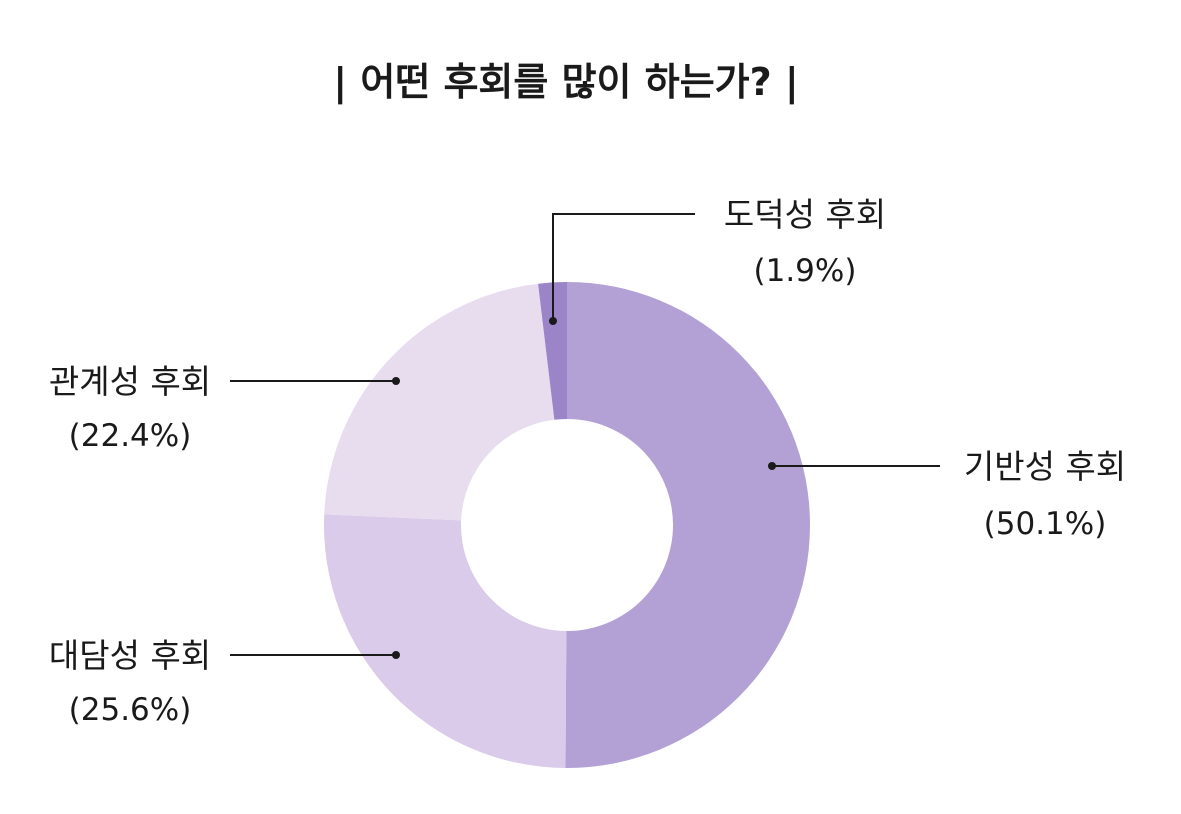 Image resolution: width=1181 pixels, height=814 pixels. I want to click on slice-label-1: 기반성 후회, so click(1045, 466).